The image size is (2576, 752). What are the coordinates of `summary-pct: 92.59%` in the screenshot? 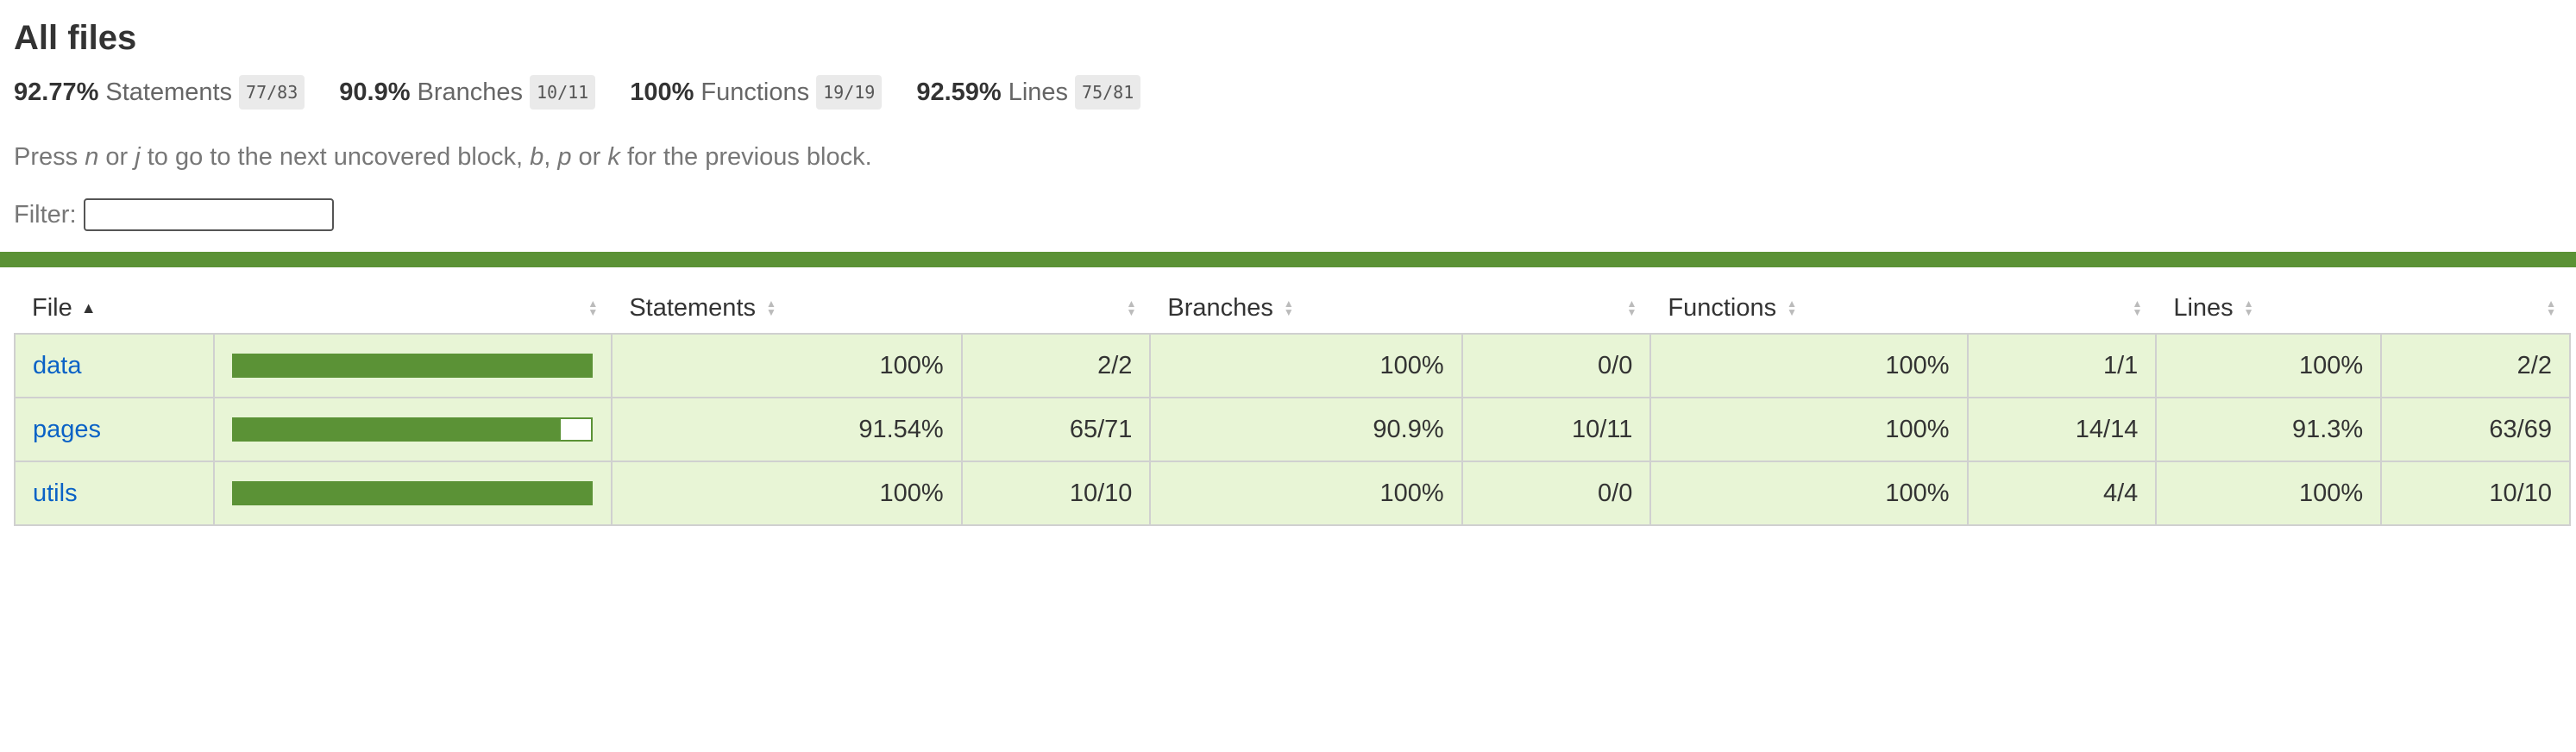 It's located at (959, 92).